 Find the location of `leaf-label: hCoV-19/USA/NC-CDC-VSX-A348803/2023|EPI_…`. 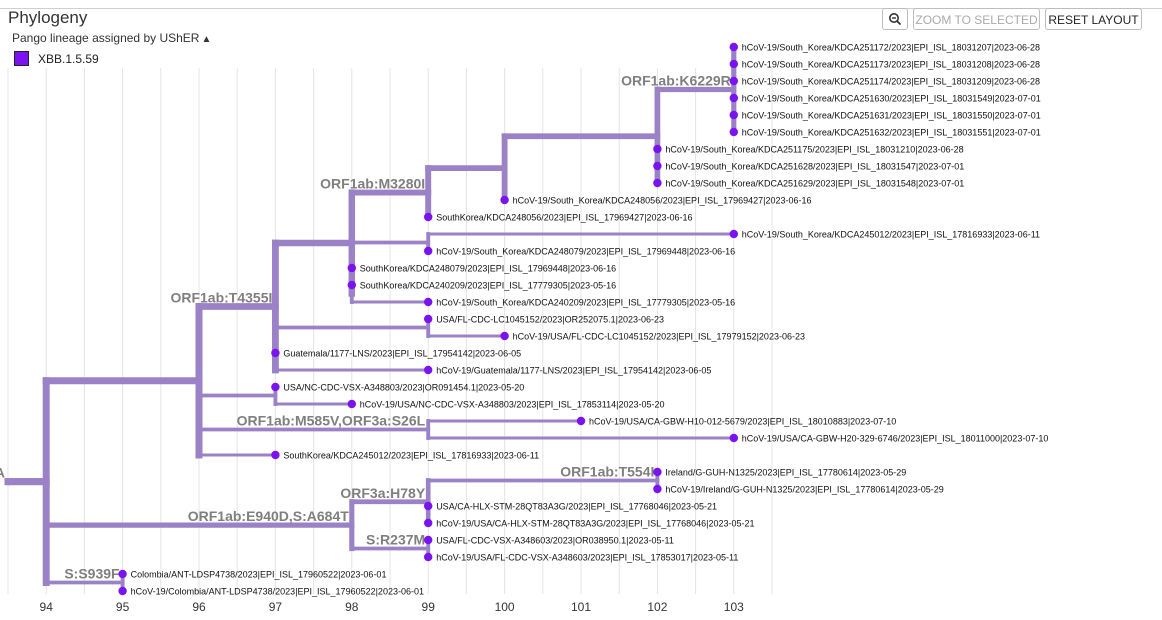

leaf-label: hCoV-19/USA/NC-CDC-VSX-A348803/2023|EPI_… is located at coordinates (512, 404).